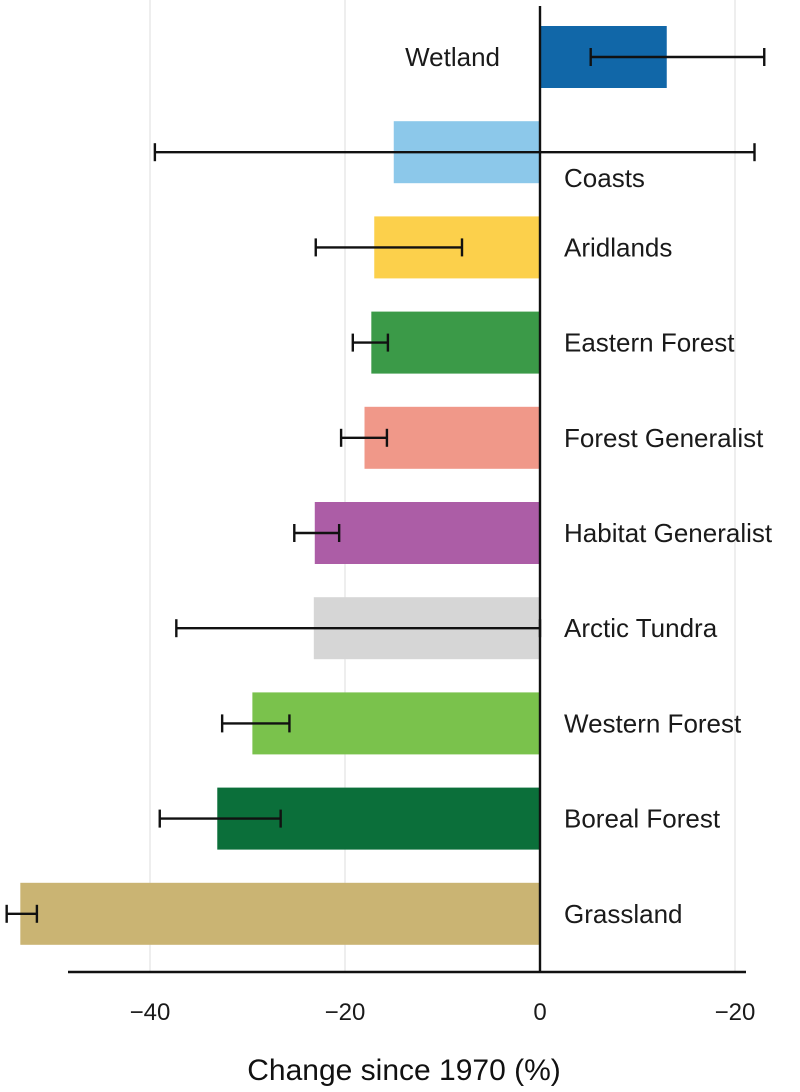 Image resolution: width=800 pixels, height=1092 pixels. What do you see at coordinates (668, 533) in the screenshot?
I see `category-label: Habitat Generalist` at bounding box center [668, 533].